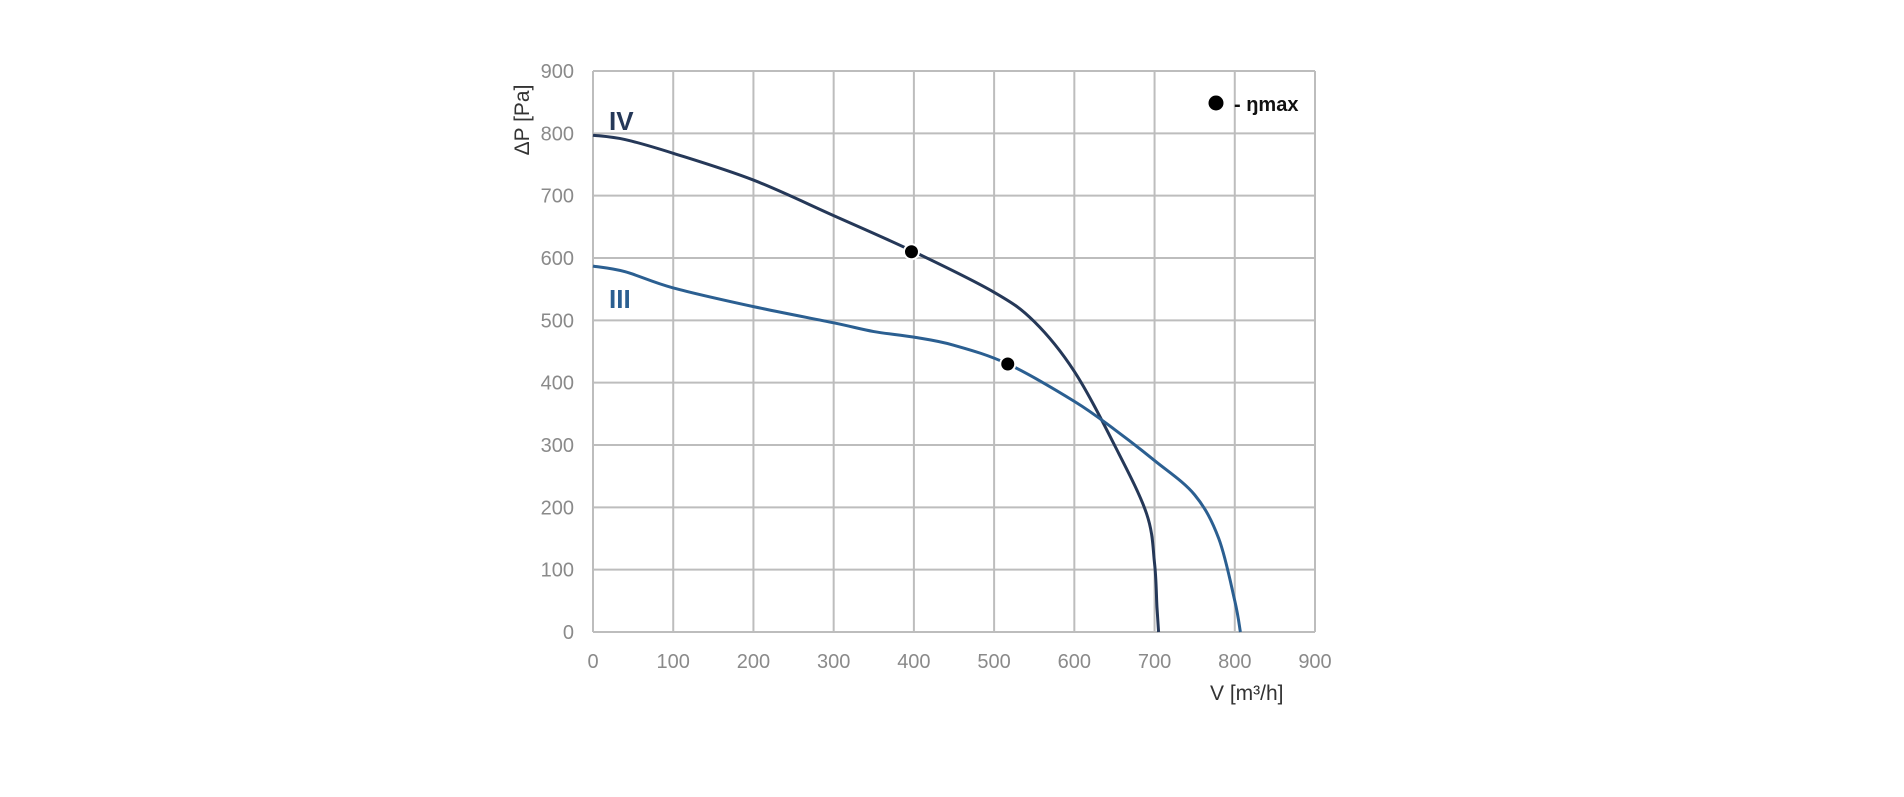 This screenshot has height=797, width=1904. I want to click on eta-max-point-iii, so click(1008, 364).